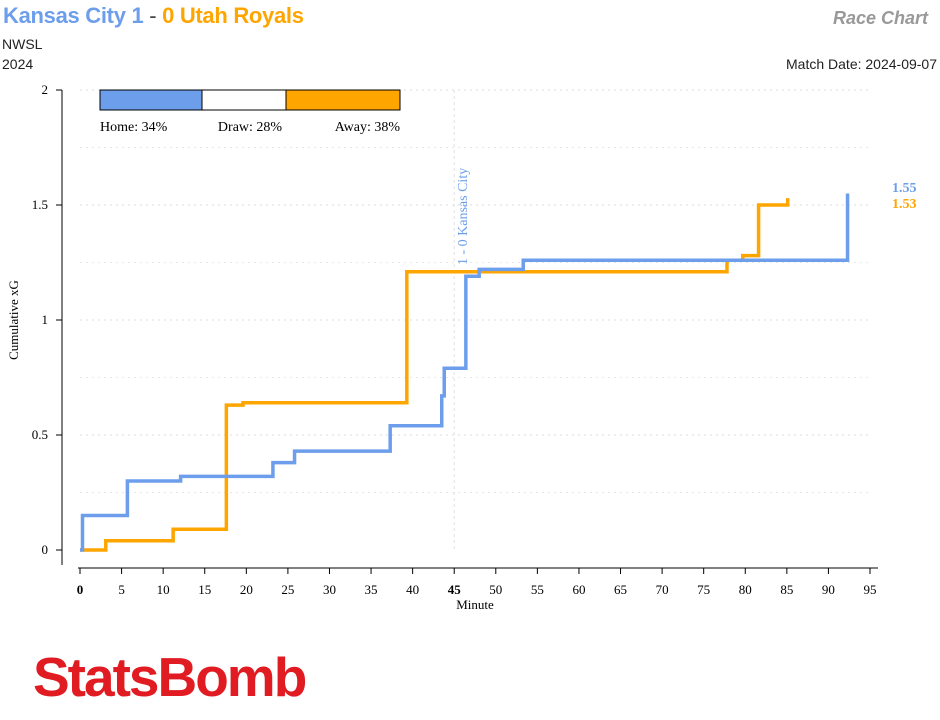  Describe the element at coordinates (828, 589) in the screenshot. I see `x-tick-label: 90` at that location.